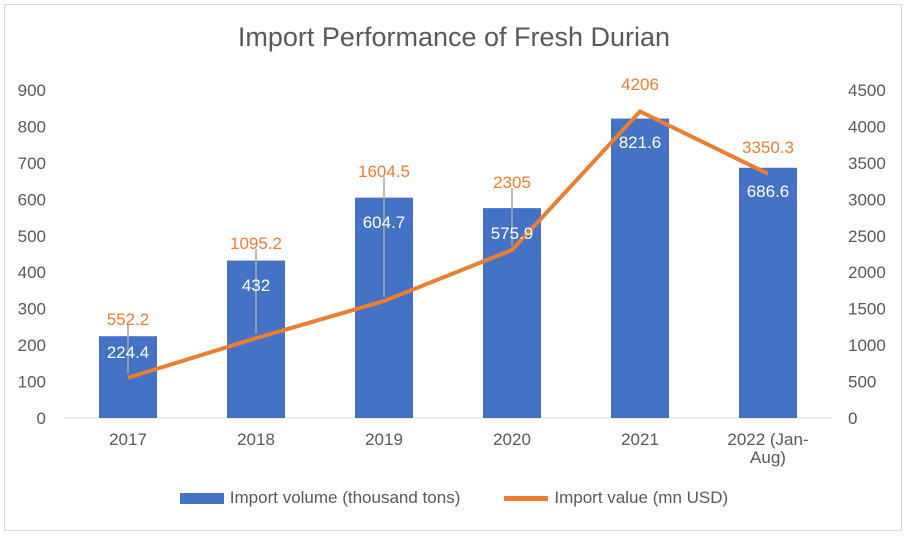  Describe the element at coordinates (867, 272) in the screenshot. I see `y-right-tick-label: 2000` at that location.